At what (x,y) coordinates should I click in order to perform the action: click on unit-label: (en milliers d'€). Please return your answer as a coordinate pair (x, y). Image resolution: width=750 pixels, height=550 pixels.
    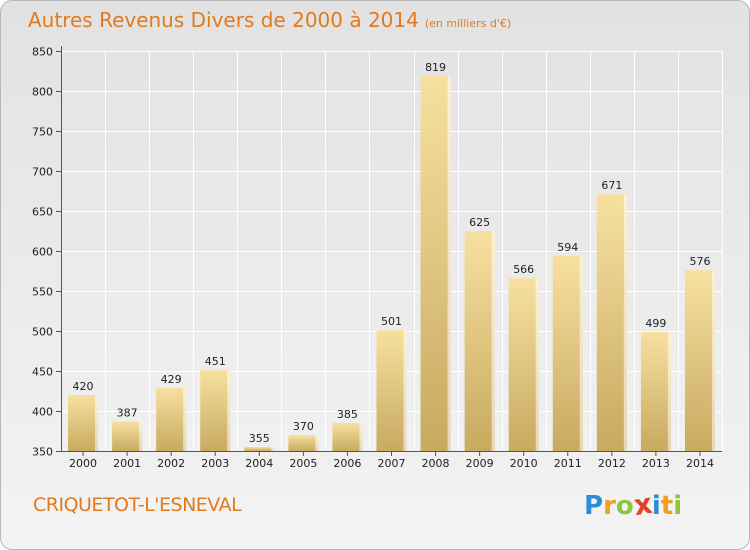
    Looking at the image, I should click on (468, 23).